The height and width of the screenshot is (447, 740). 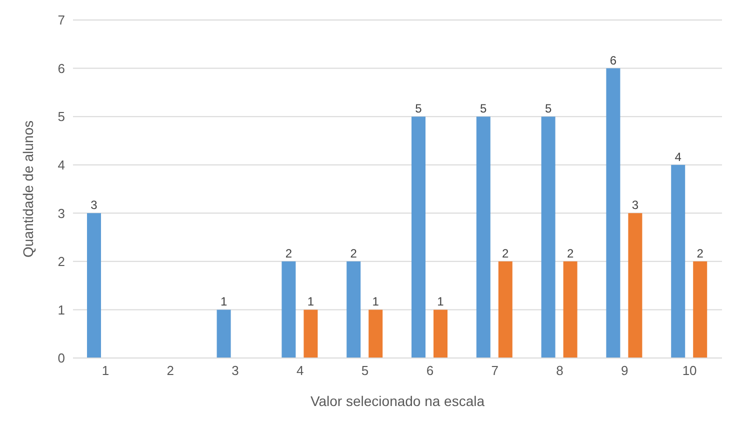 What do you see at coordinates (300, 370) in the screenshot?
I see `x-tick-label: 4` at bounding box center [300, 370].